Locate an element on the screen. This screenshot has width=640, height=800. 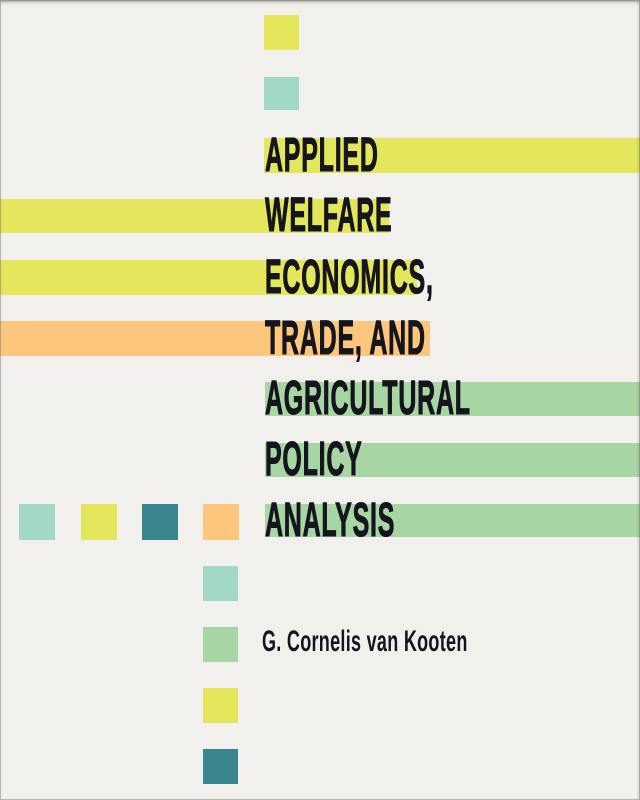
title-line-1: APPLIED is located at coordinates (320, 155).